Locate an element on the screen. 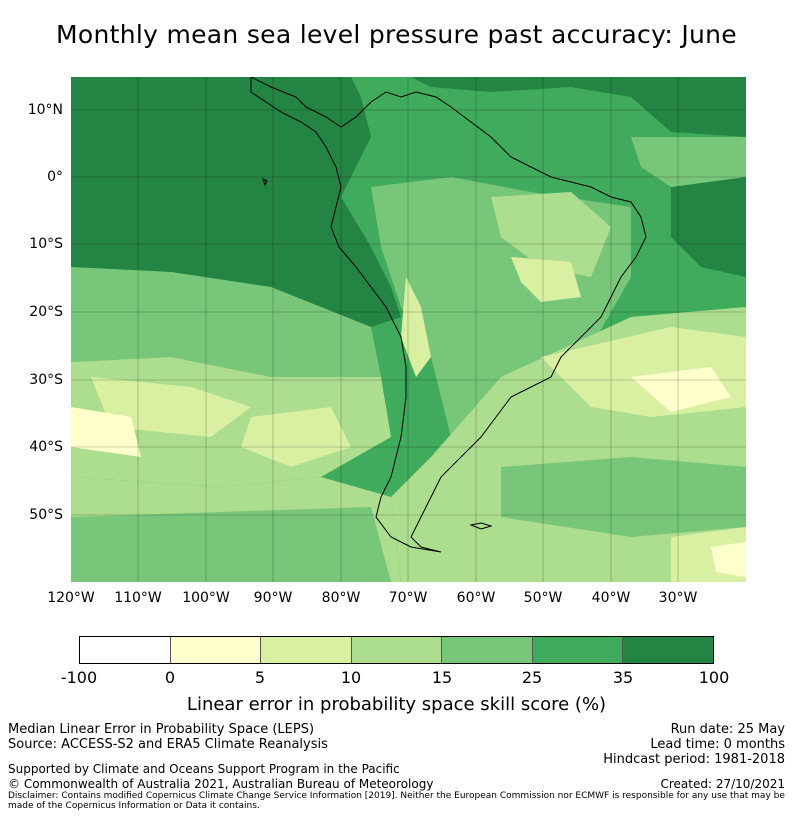 This screenshot has height=816, width=793. lat-label-40s: 40°S is located at coordinates (46, 447).